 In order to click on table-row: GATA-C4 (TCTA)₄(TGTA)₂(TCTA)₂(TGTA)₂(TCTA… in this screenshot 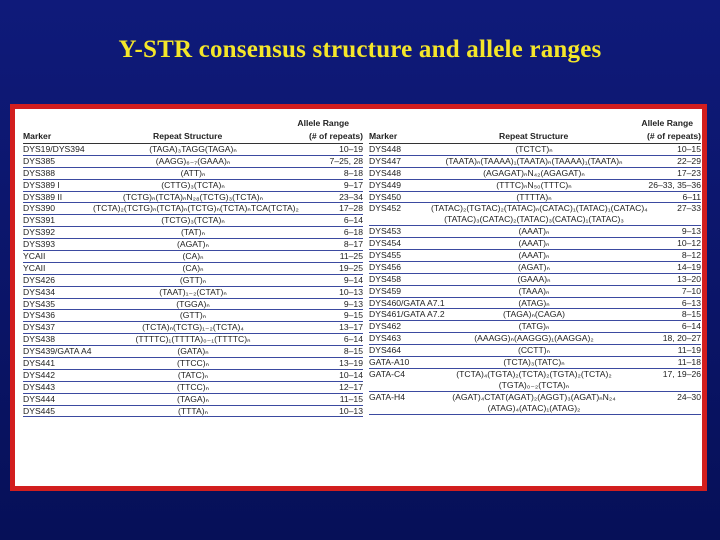, I will do `click(535, 380)`.